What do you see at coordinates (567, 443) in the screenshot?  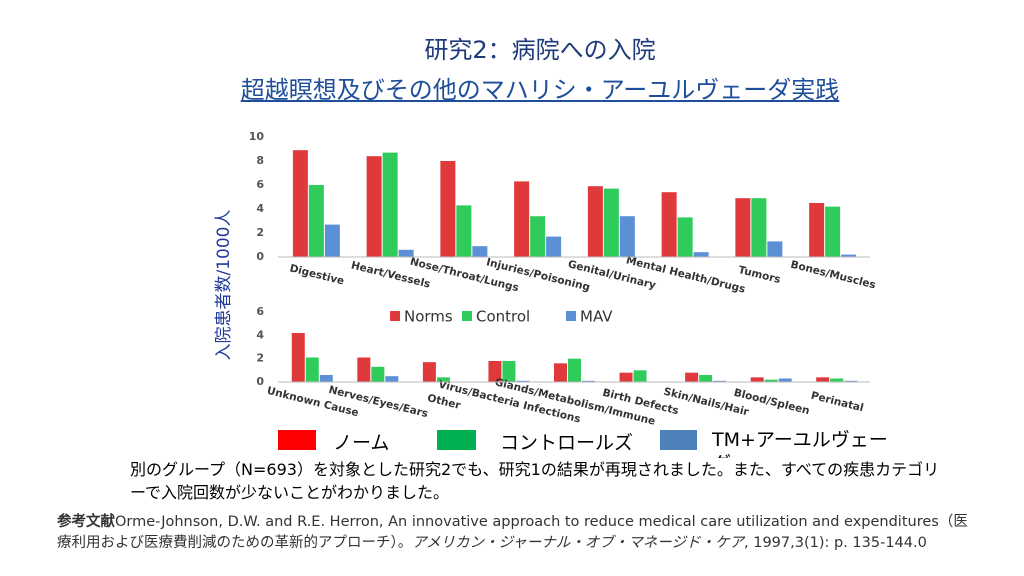 I see `legend-text: コントロールズ` at bounding box center [567, 443].